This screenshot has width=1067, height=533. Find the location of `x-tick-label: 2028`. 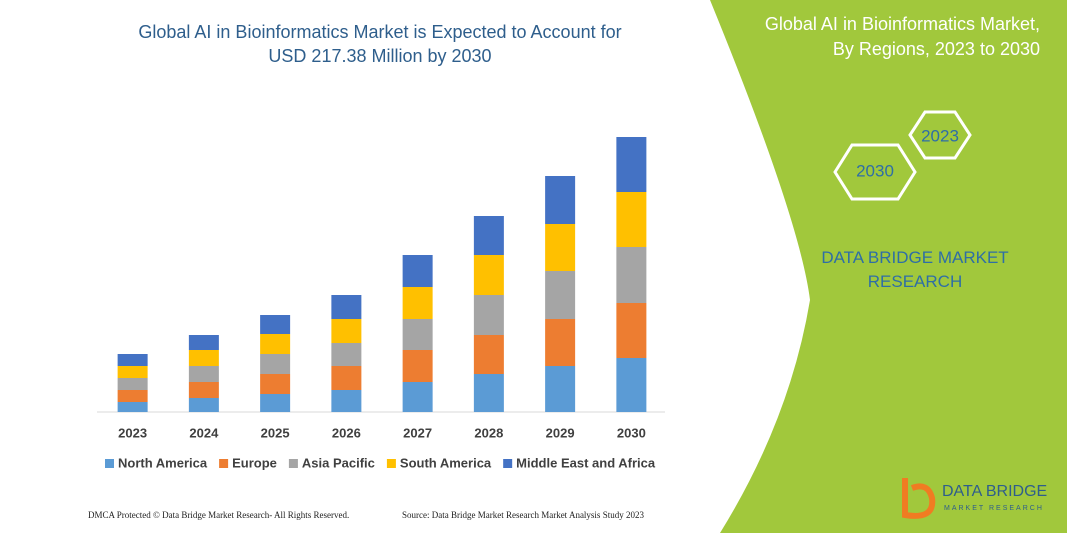

x-tick-label: 2028 is located at coordinates (488, 432).